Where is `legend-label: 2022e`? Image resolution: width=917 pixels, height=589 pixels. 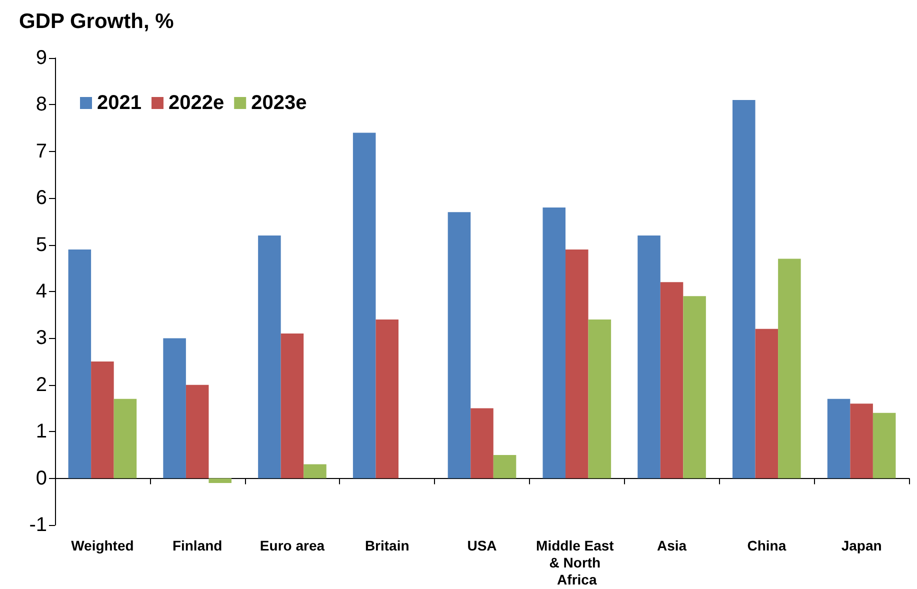 legend-label: 2022e is located at coordinates (196, 103).